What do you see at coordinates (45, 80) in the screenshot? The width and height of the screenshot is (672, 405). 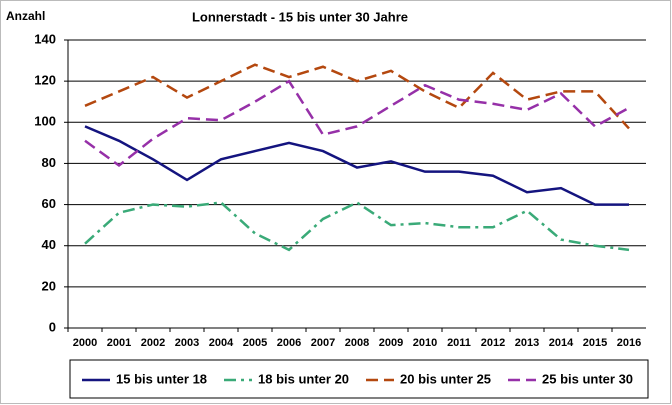 I see `y-tick-label: 120` at bounding box center [45, 80].